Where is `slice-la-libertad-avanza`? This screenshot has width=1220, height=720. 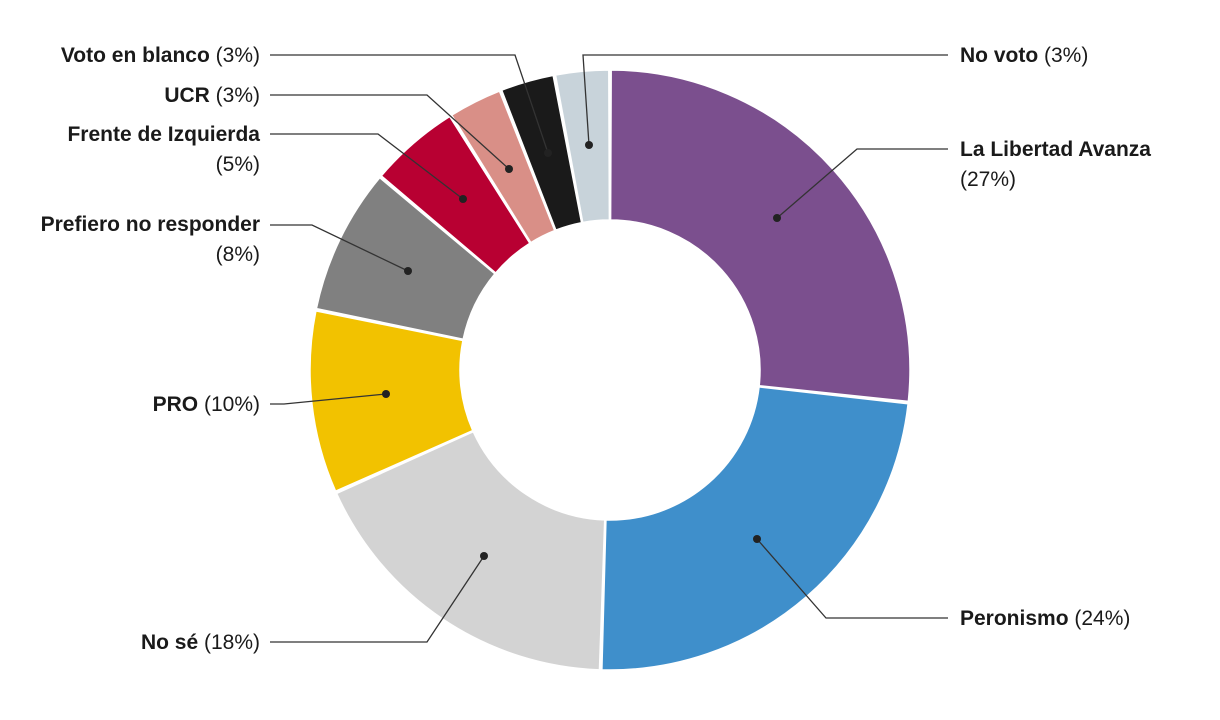 slice-la-libertad-avanza is located at coordinates (760, 236).